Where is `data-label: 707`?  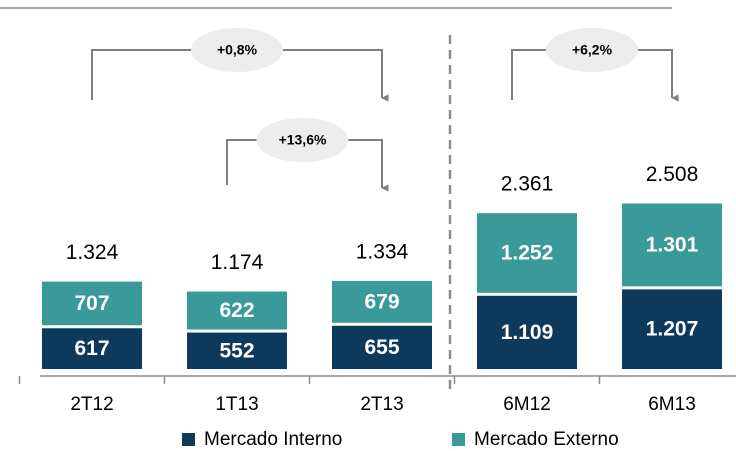
data-label: 707 is located at coordinates (91, 303).